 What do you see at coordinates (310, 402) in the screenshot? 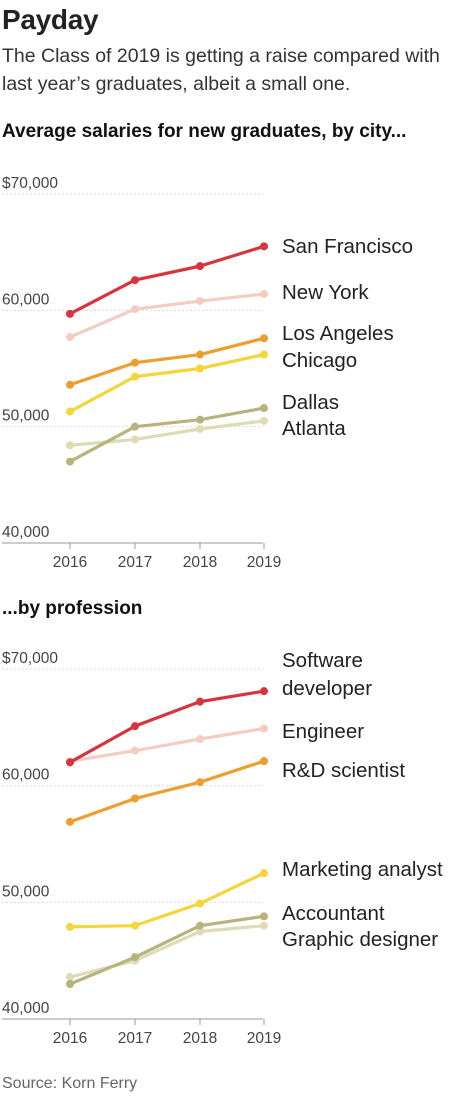
I see `series-label: Dallas` at bounding box center [310, 402].